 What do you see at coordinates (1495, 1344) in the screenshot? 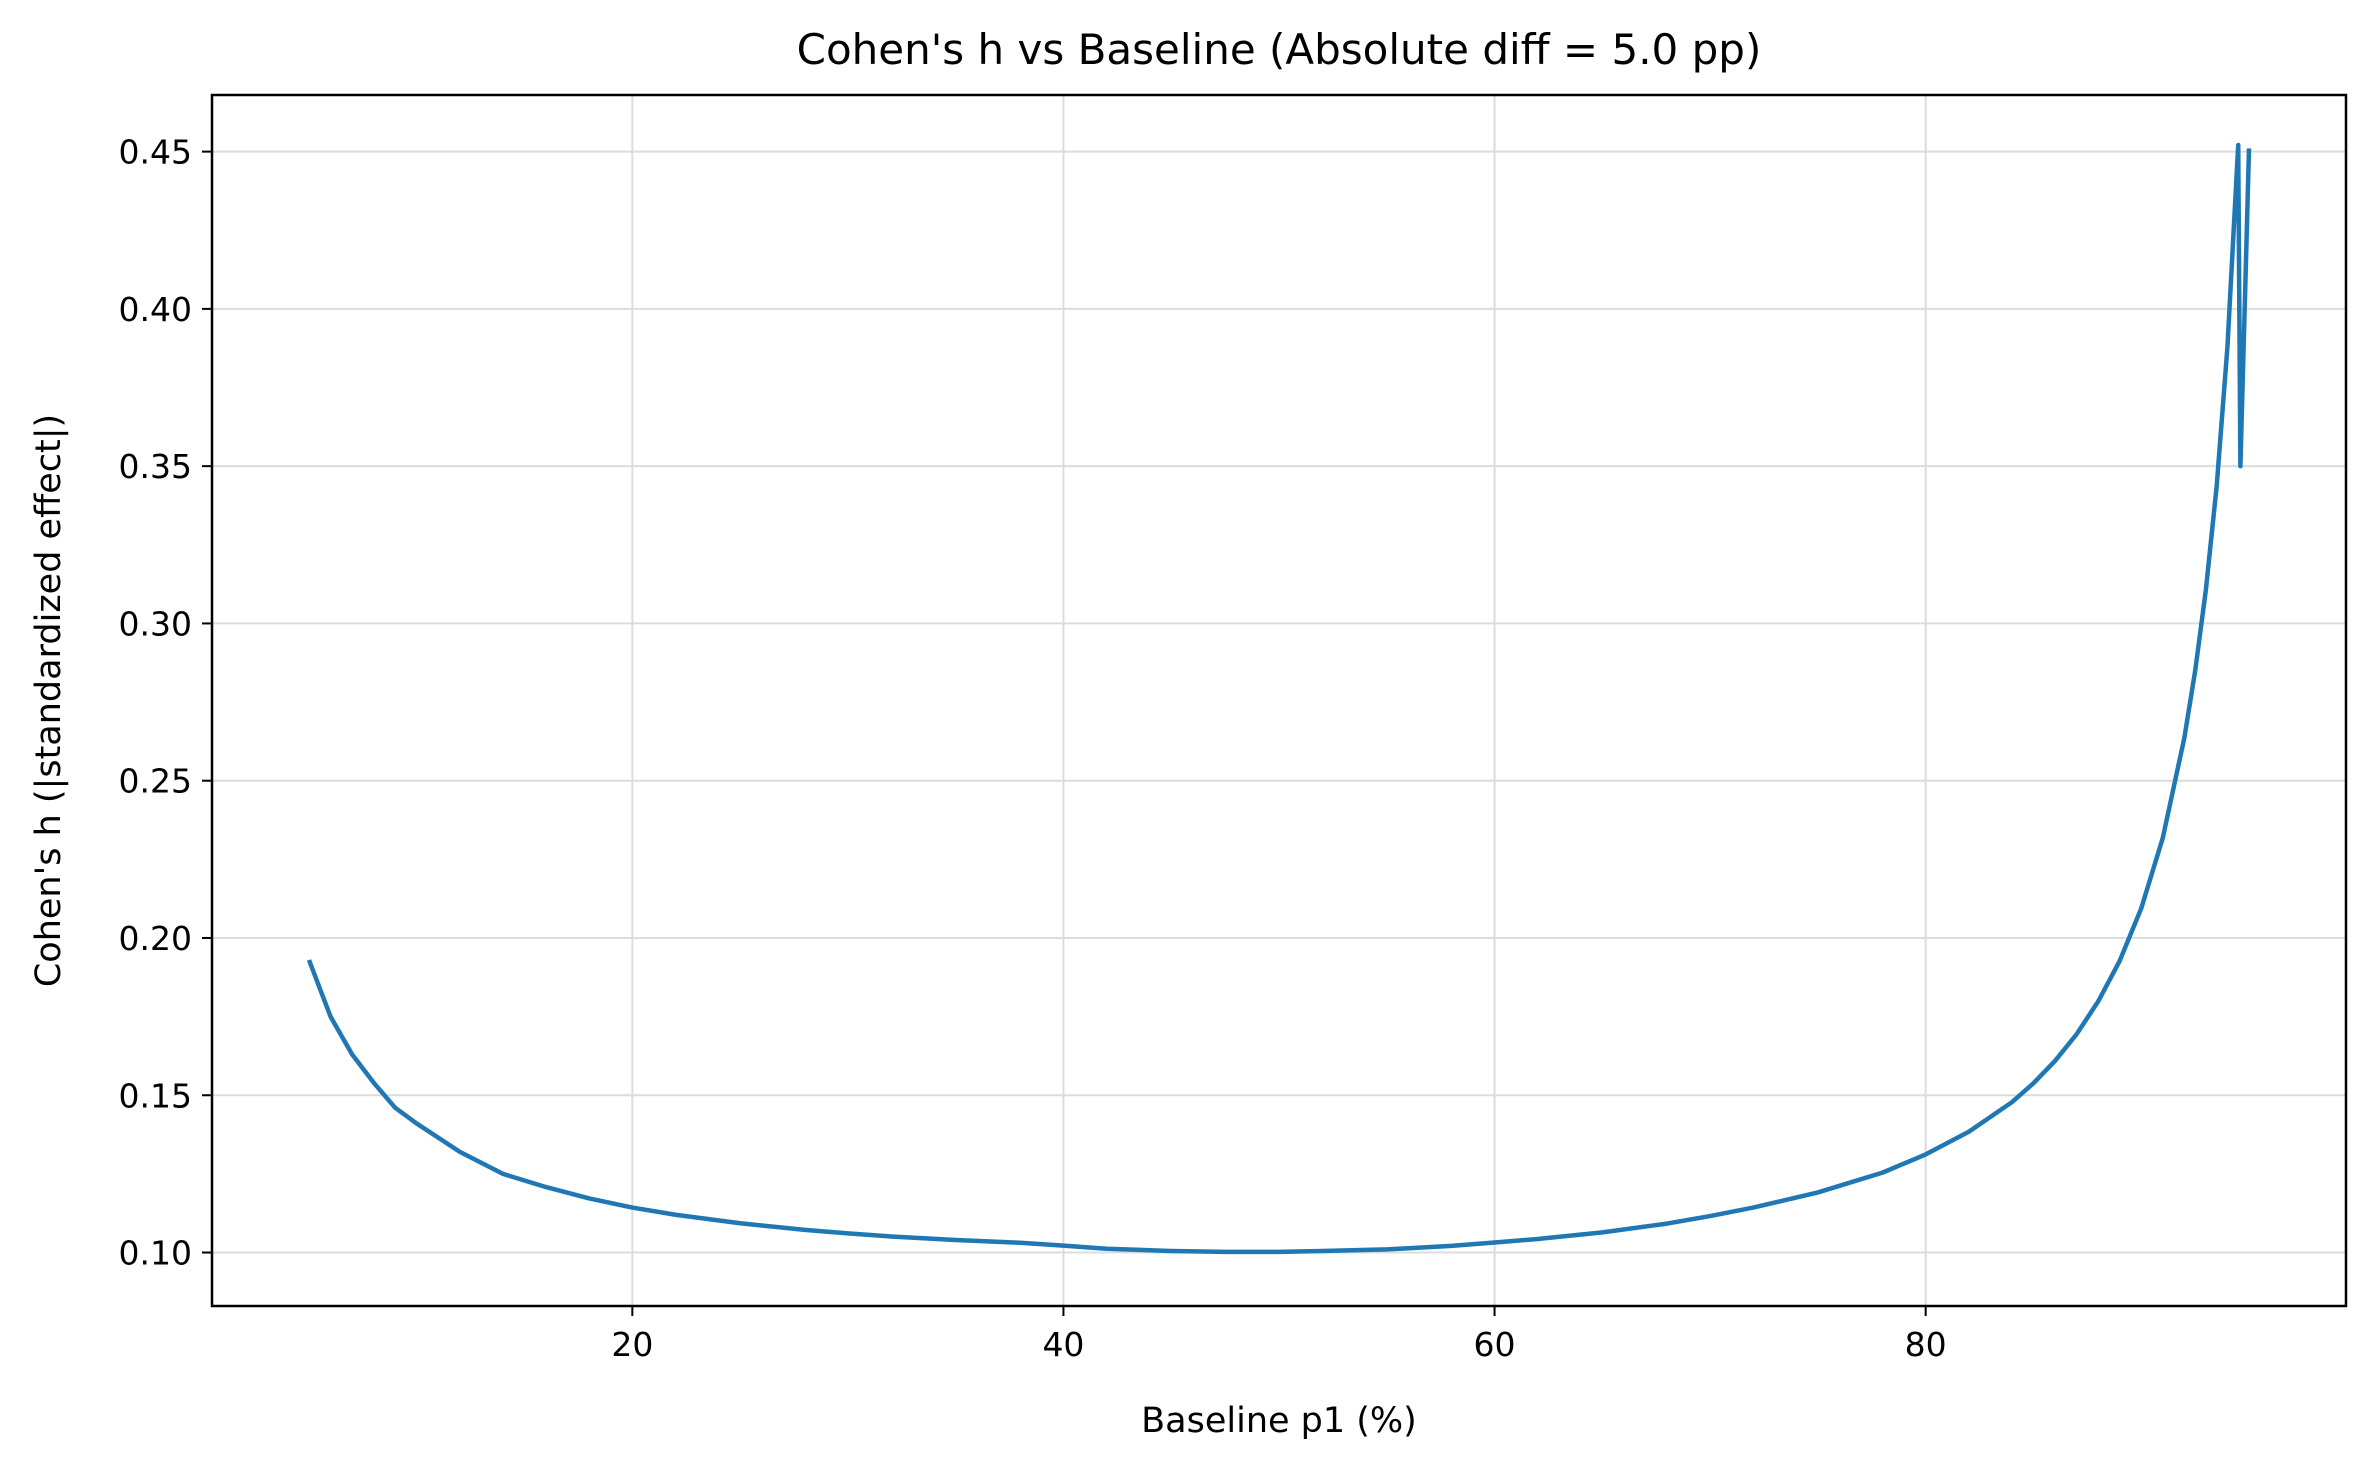
I see `x-tick-label: 60` at bounding box center [1495, 1344].